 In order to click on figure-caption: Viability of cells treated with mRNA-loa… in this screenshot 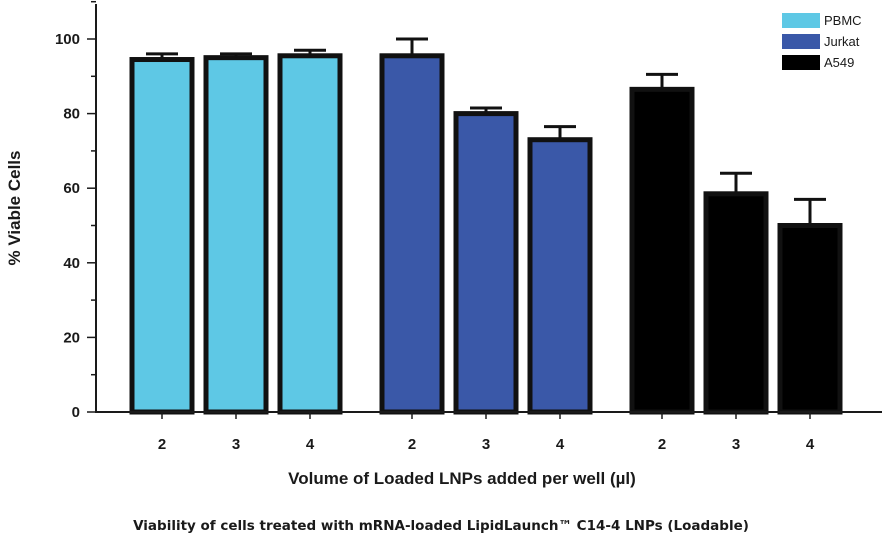, I will do `click(441, 526)`.